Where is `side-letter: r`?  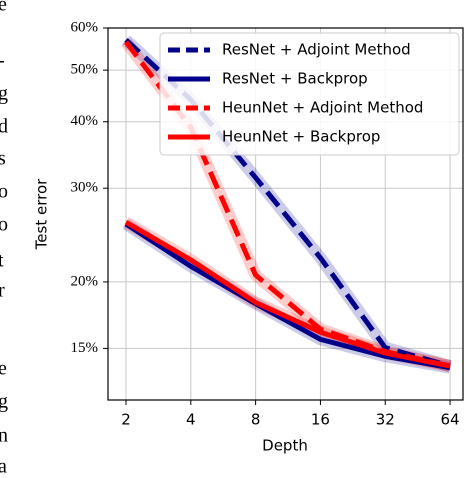 side-letter: r is located at coordinates (2, 291).